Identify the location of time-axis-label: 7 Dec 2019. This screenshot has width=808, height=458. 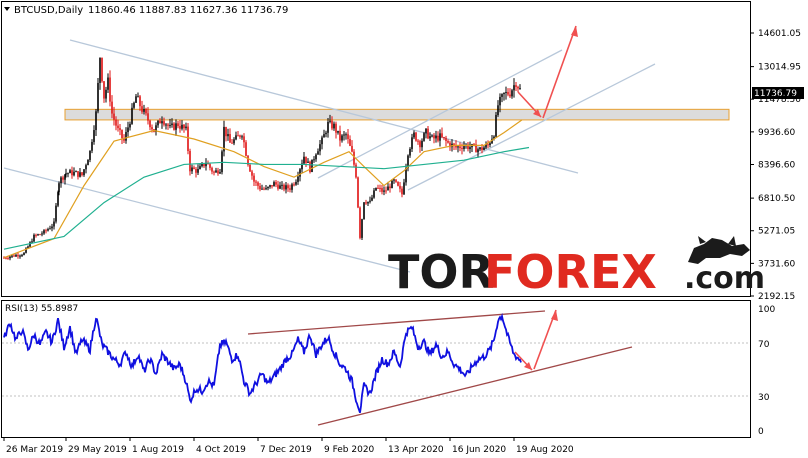
(286, 450).